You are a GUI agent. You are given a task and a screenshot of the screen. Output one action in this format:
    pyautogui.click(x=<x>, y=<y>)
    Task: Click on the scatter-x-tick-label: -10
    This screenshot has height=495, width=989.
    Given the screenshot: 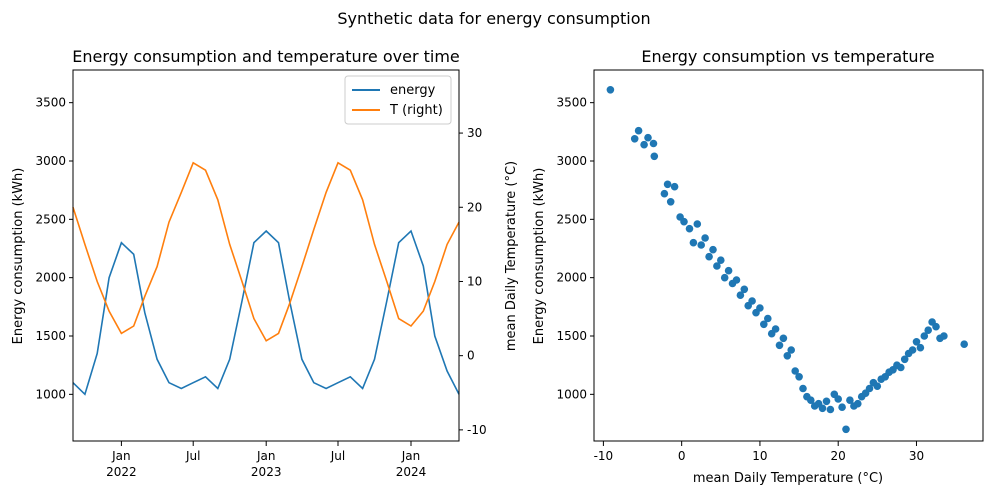 What is the action you would take?
    pyautogui.click(x=604, y=456)
    